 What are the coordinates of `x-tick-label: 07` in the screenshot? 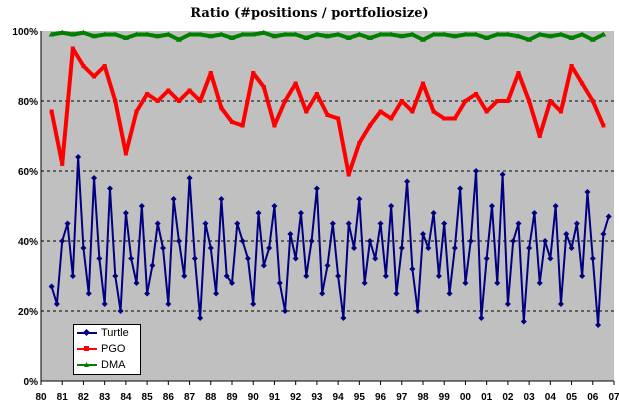 It's located at (613, 397).